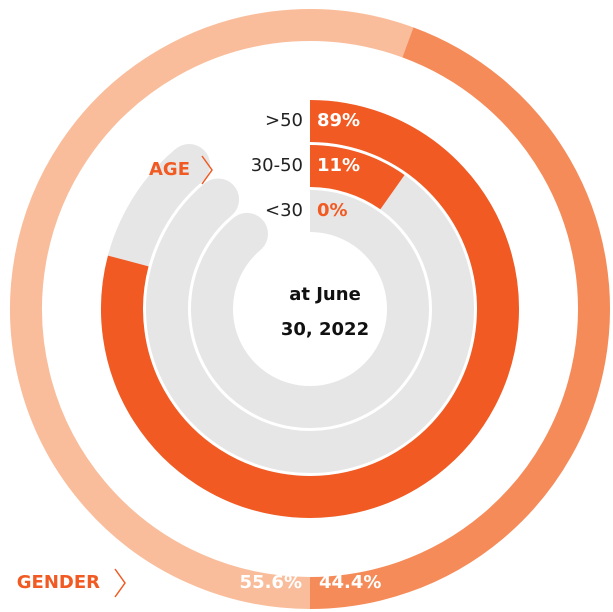 Image resolution: width=613 pixels, height=612 pixels. Describe the element at coordinates (325, 329) in the screenshot. I see `annotation: 30, 2022` at that location.